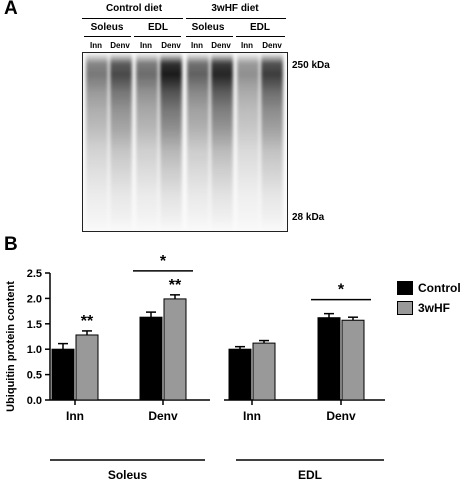 This screenshot has width=473, height=486. I want to click on legend-swatch-3whf, so click(405, 308).